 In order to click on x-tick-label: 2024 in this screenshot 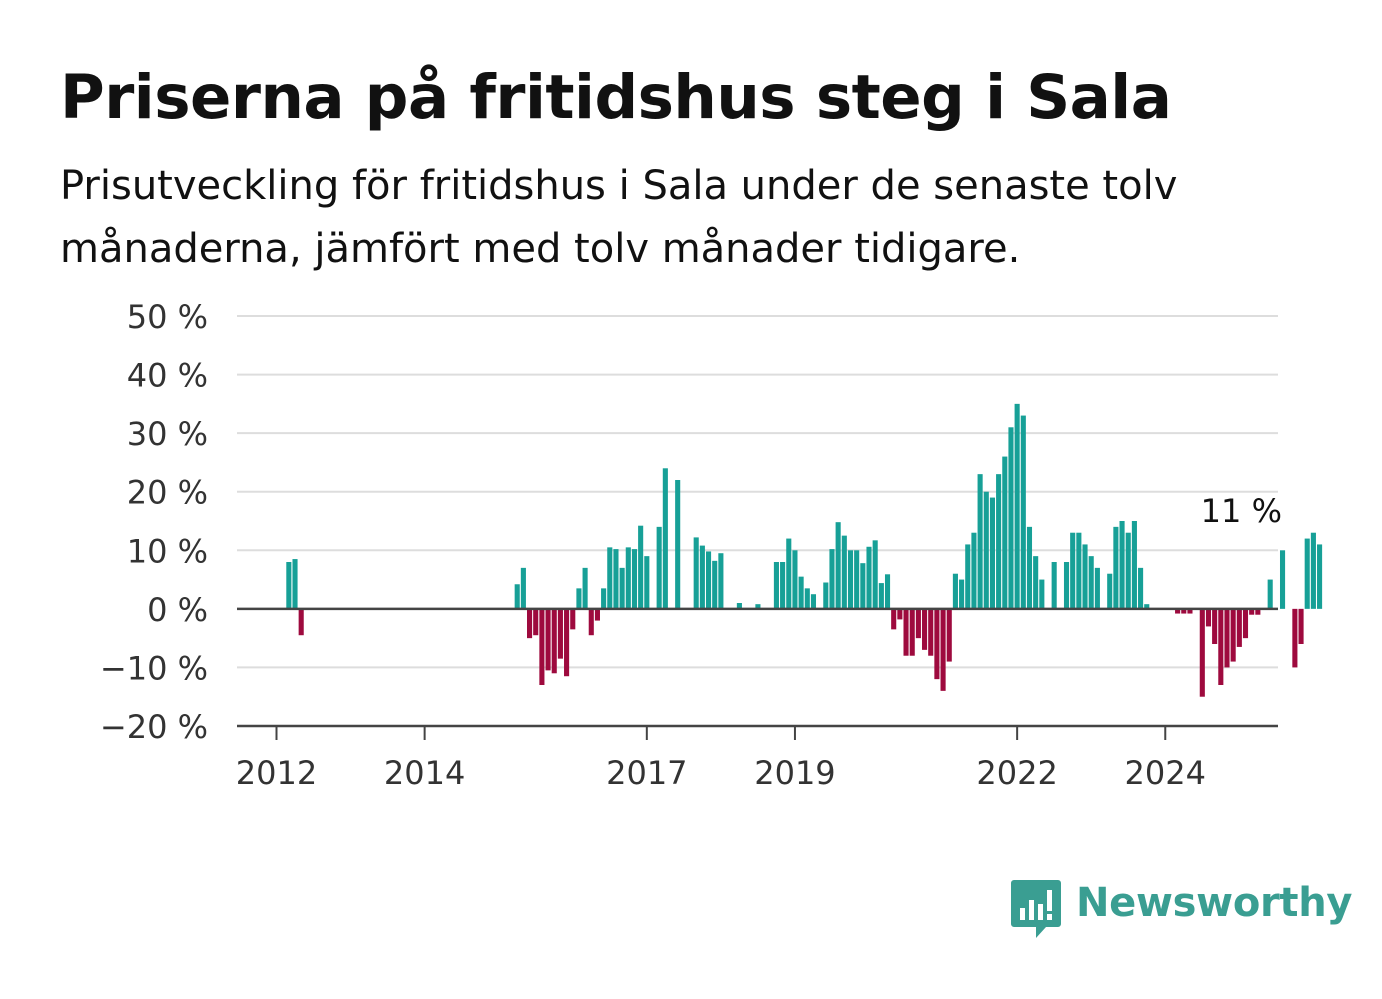, I will do `click(1165, 773)`.